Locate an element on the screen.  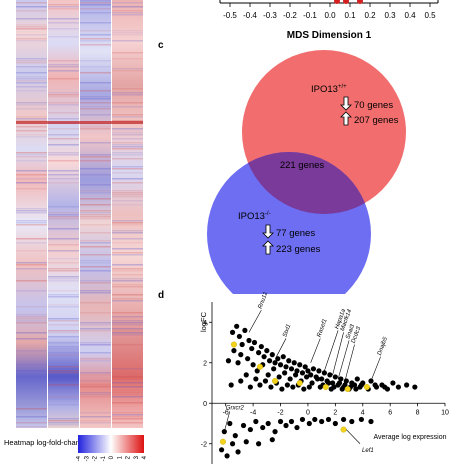
venn-set-a-name-base: IPO13 is located at coordinates (324, 89).